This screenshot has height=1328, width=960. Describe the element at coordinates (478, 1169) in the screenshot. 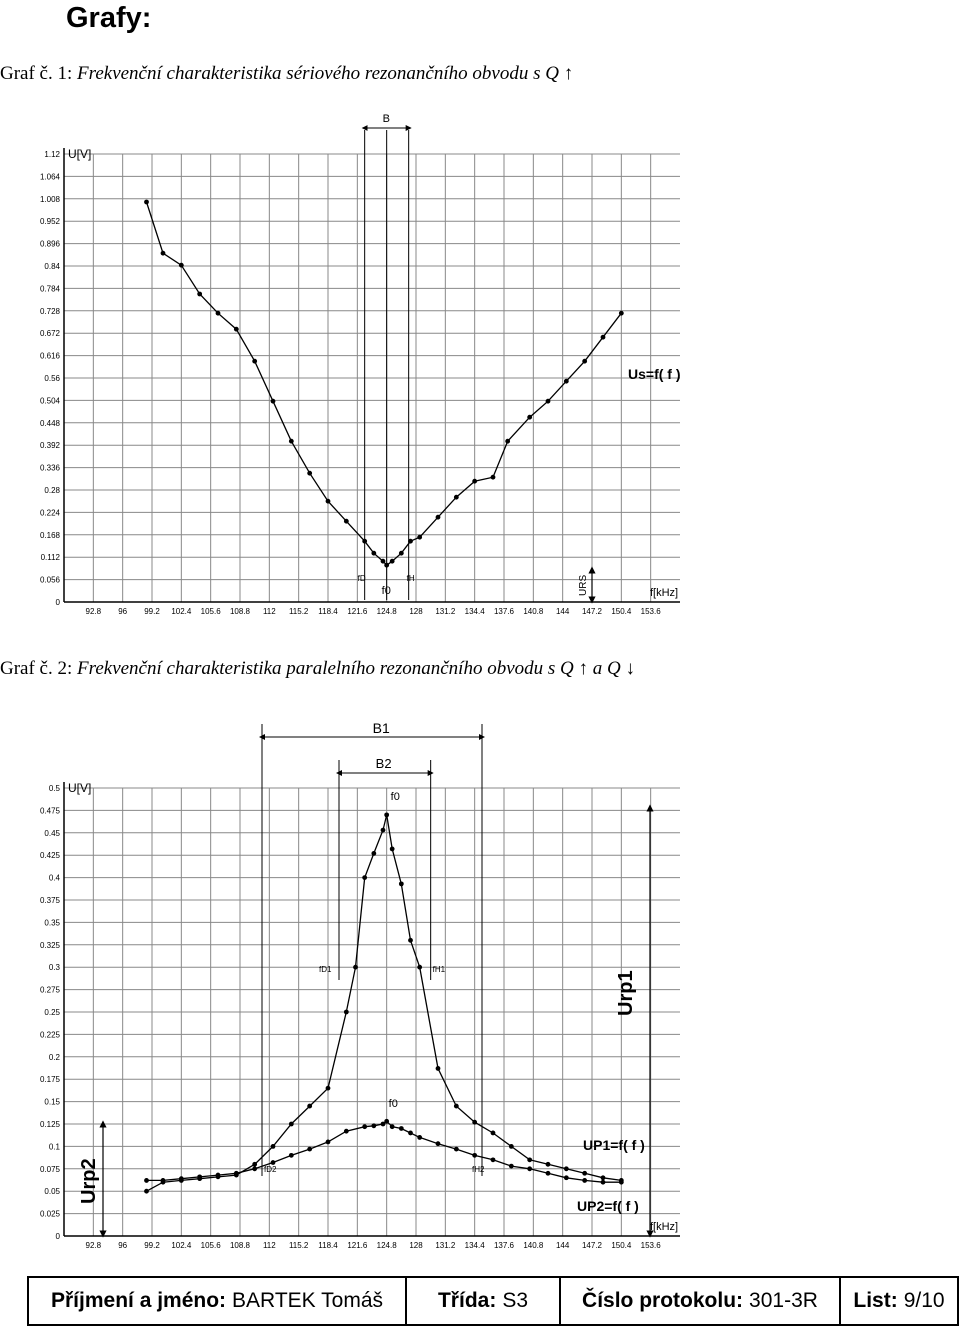

I see `fh2-label: fH2` at that location.